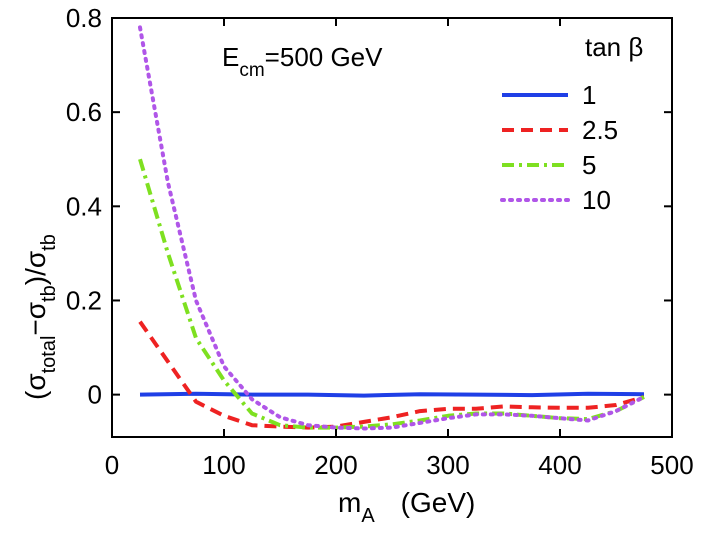  Describe the element at coordinates (35, 319) in the screenshot. I see `y-axis-label-part2: −σ` at that location.